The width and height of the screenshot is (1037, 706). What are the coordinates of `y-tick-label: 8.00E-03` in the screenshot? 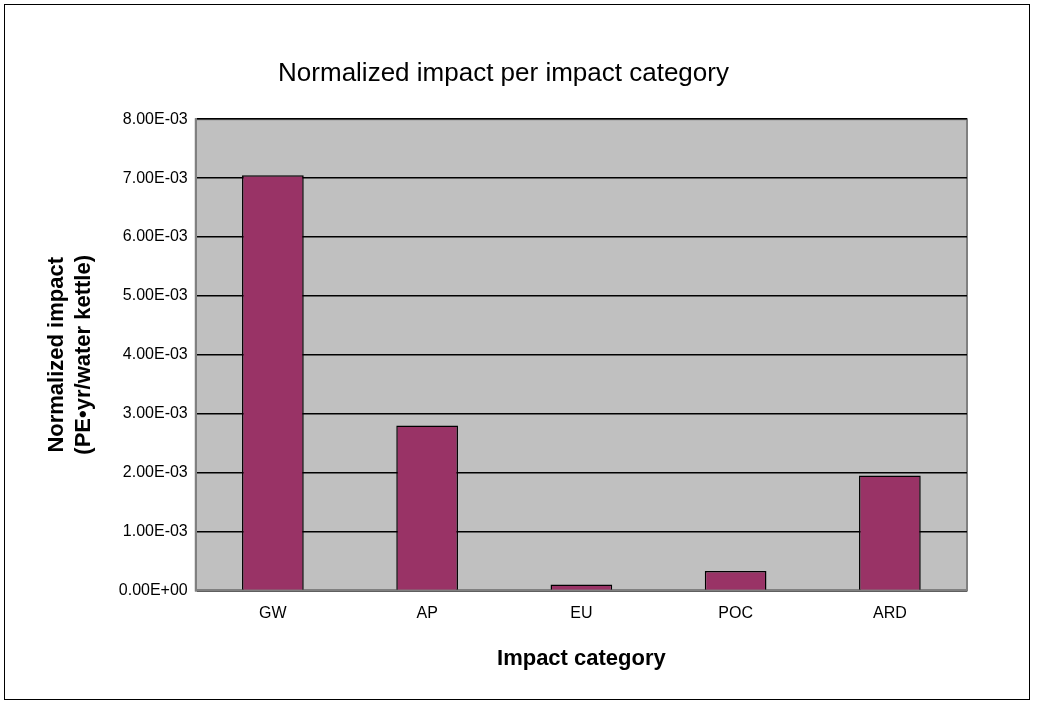 It's located at (155, 118).